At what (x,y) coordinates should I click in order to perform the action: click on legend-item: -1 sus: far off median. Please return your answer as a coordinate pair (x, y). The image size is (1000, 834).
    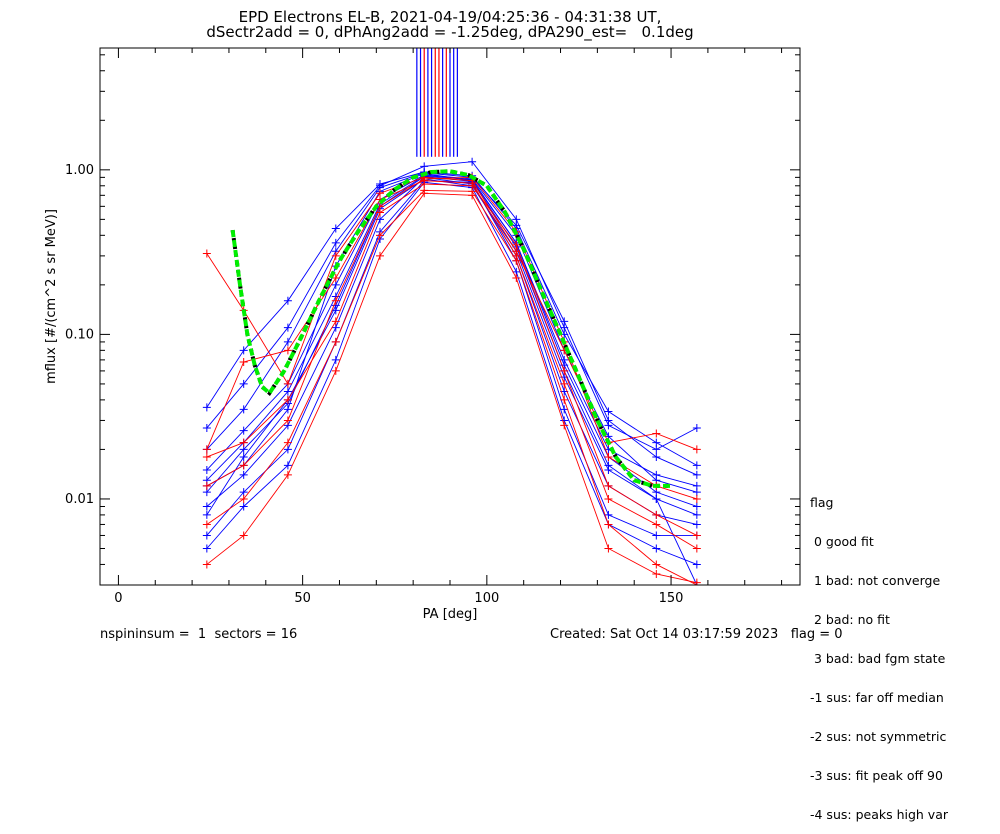
    Looking at the image, I should click on (877, 697).